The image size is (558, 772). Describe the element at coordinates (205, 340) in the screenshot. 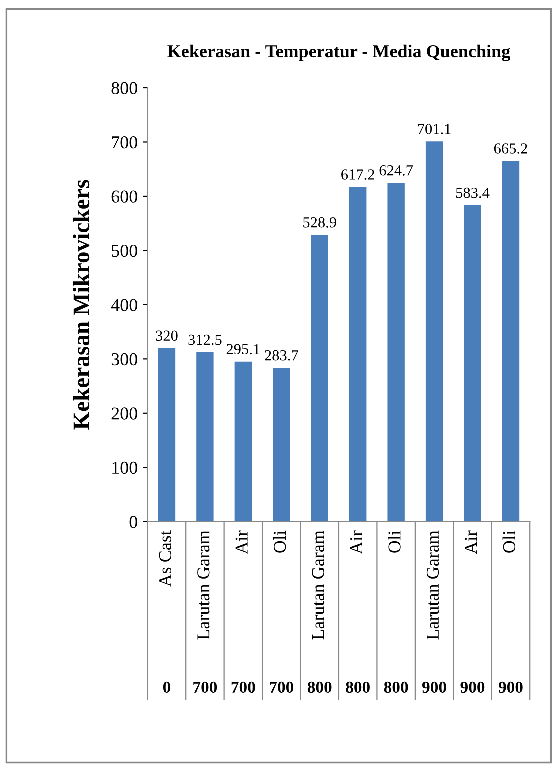

I see `data-label: 312.5` at that location.